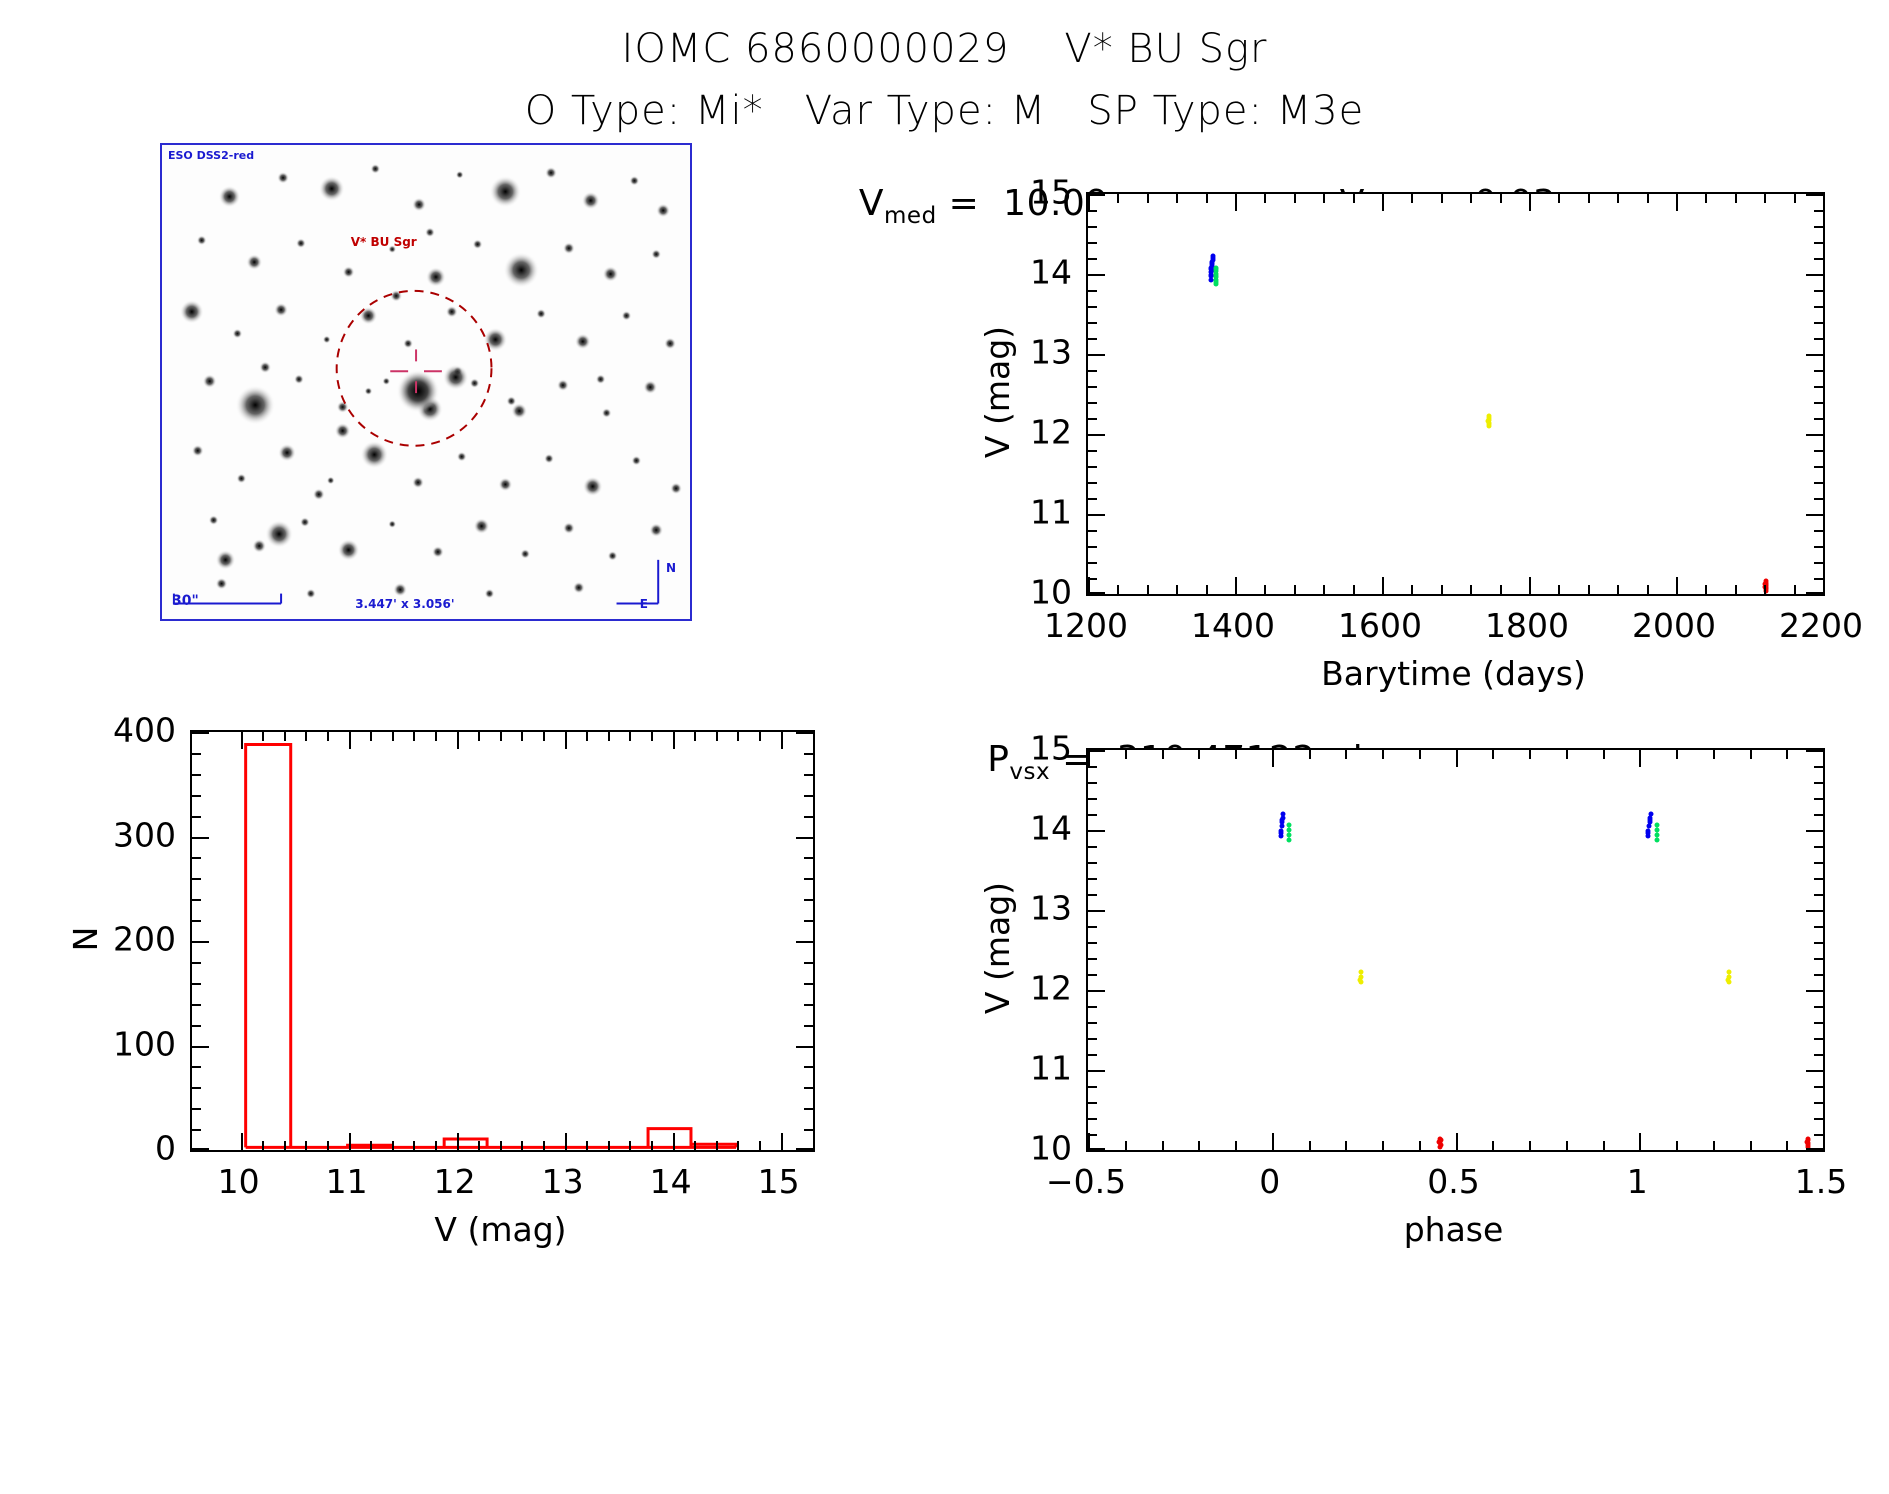 The height and width of the screenshot is (1494, 1889). I want to click on x-tick-label: 1400, so click(1233, 625).